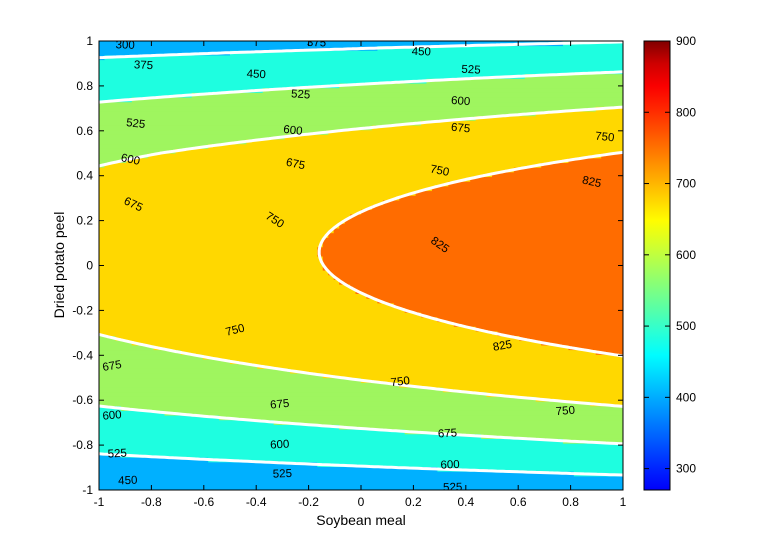  I want to click on x-tick-label: 0.4, so click(465, 502).